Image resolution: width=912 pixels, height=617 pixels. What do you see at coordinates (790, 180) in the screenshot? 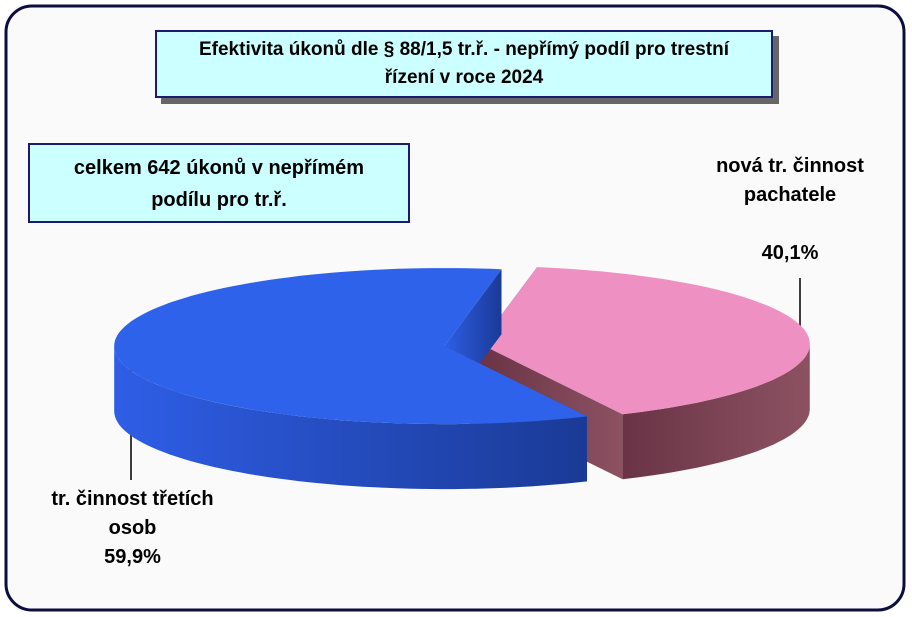
I see `slice-label: nová tr. činnost pachatele` at bounding box center [790, 180].